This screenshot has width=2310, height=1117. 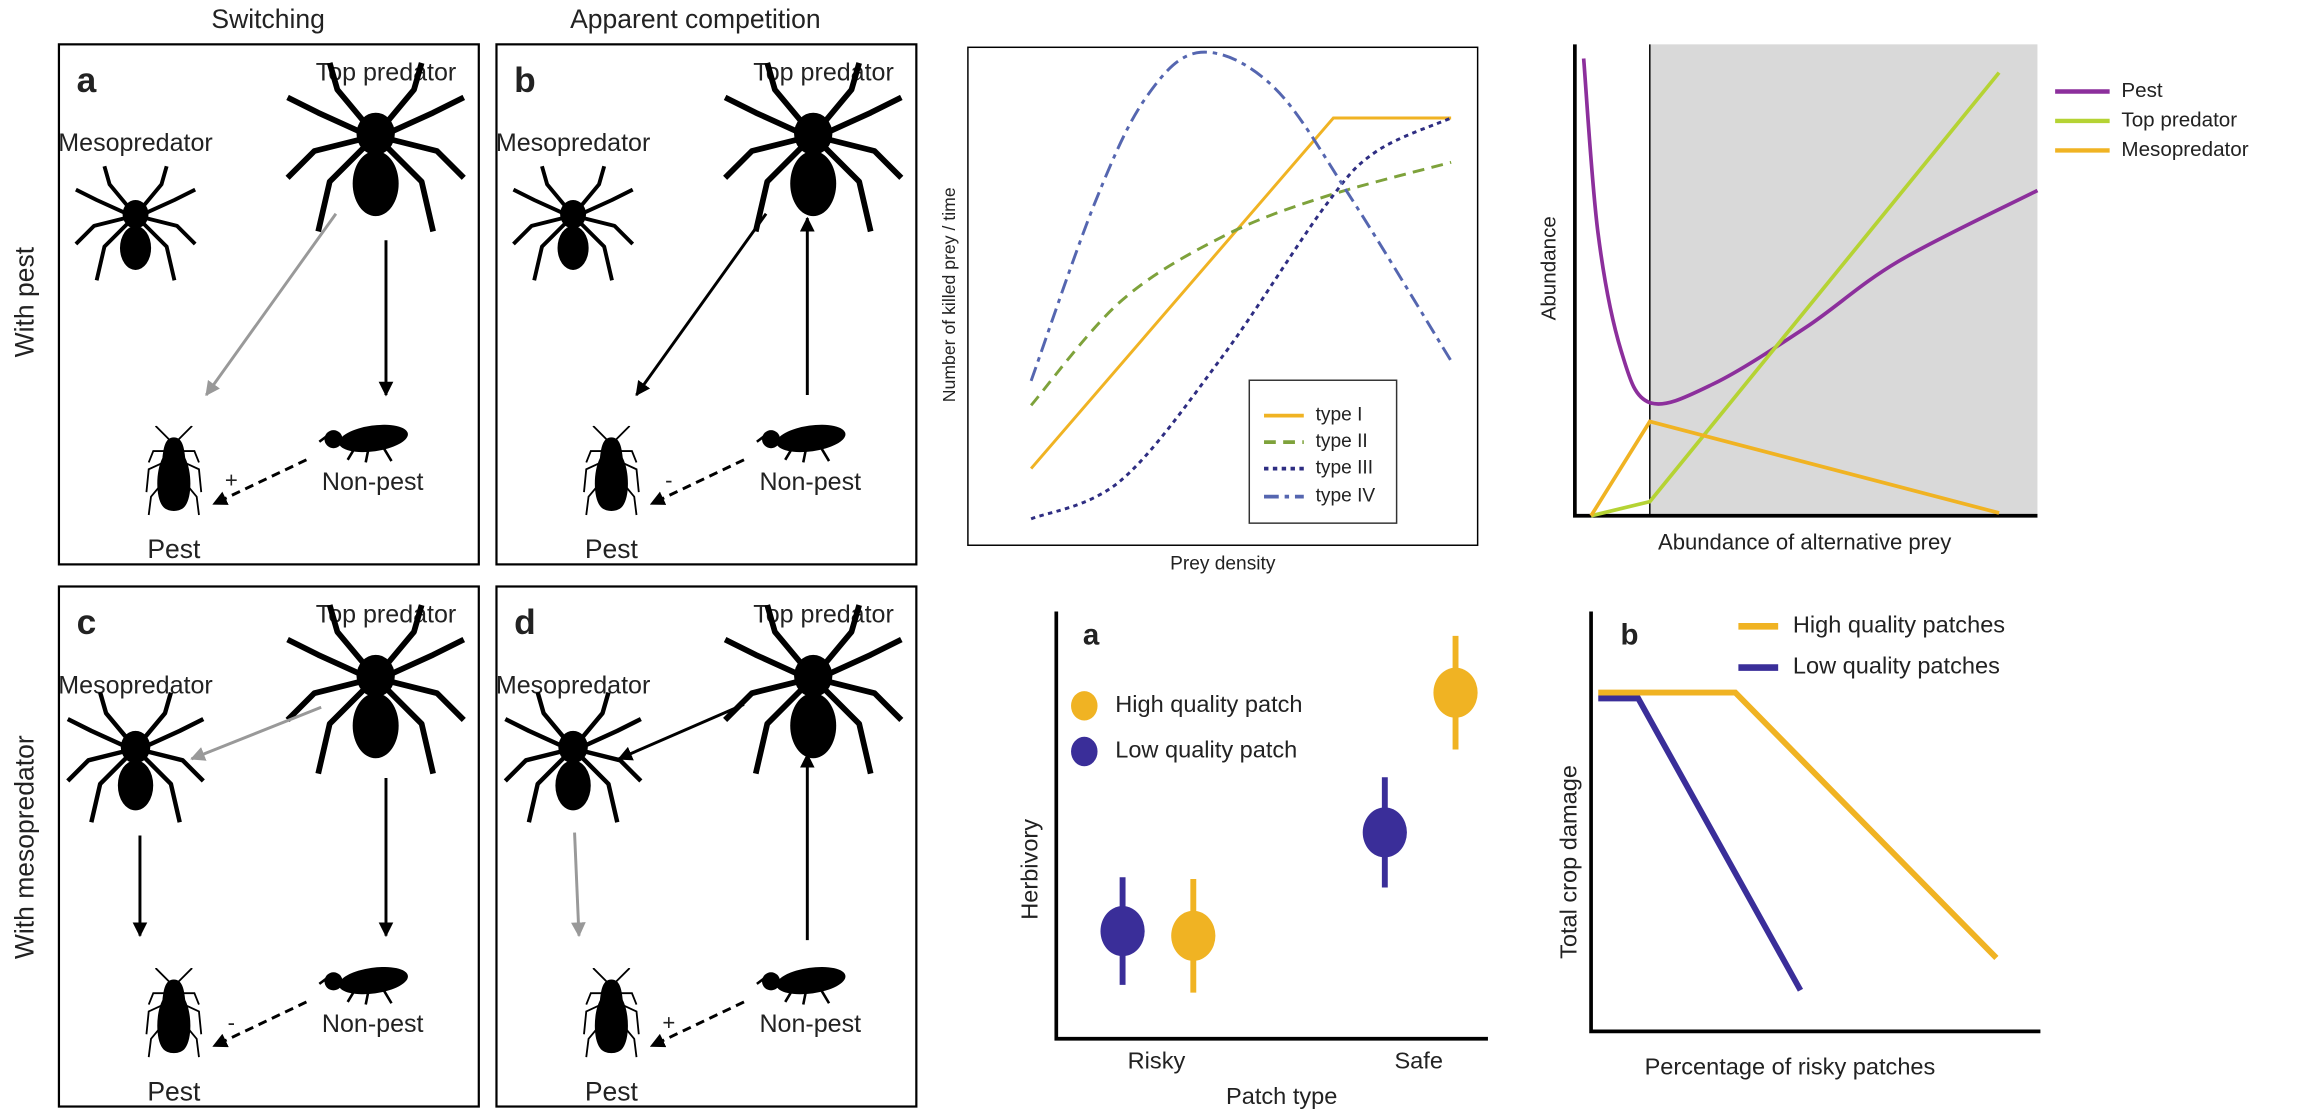 I want to click on legend-label: High quality patch, so click(x=1208, y=704).